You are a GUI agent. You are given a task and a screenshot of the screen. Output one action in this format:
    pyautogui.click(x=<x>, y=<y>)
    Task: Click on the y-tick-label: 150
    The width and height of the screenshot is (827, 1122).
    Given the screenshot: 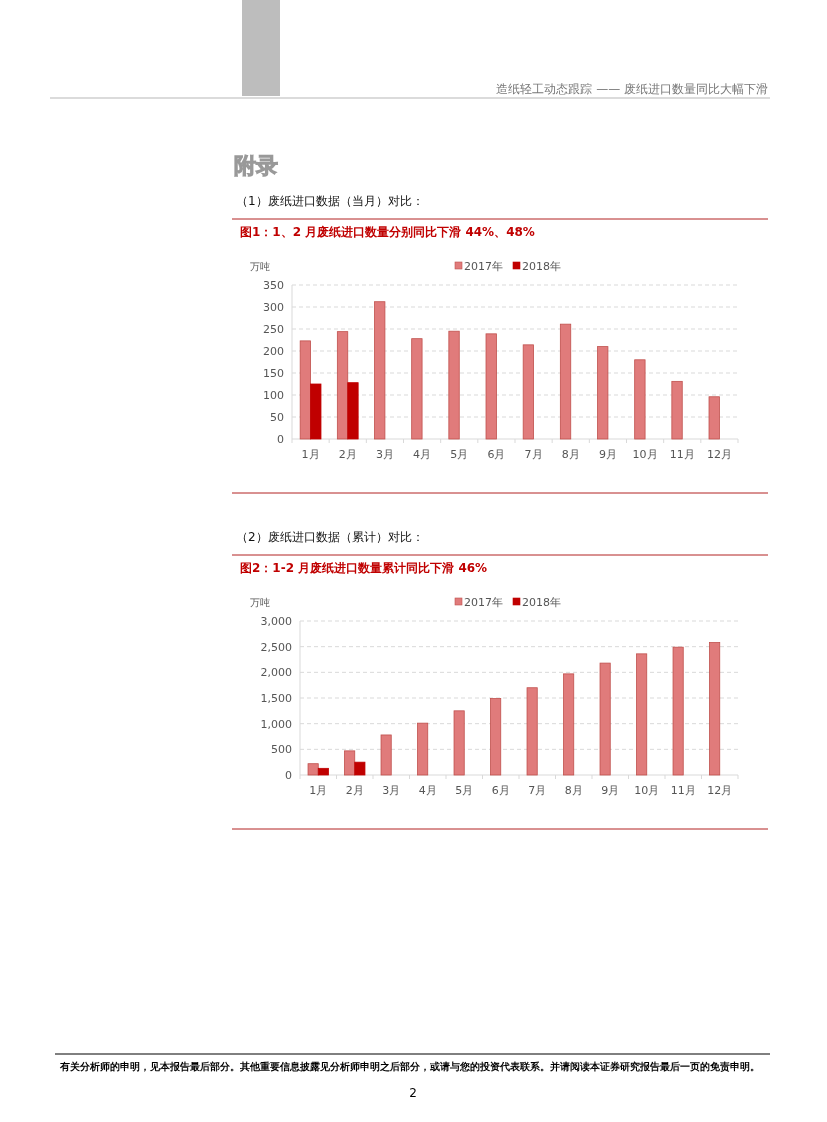 What is the action you would take?
    pyautogui.click(x=273, y=373)
    